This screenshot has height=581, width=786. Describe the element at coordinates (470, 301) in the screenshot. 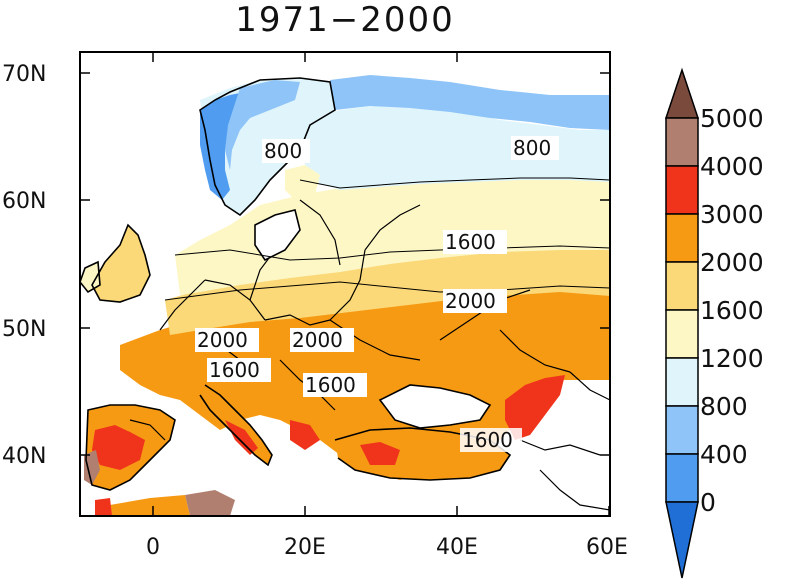

I see `contour-label-2000-east: 2000` at that location.